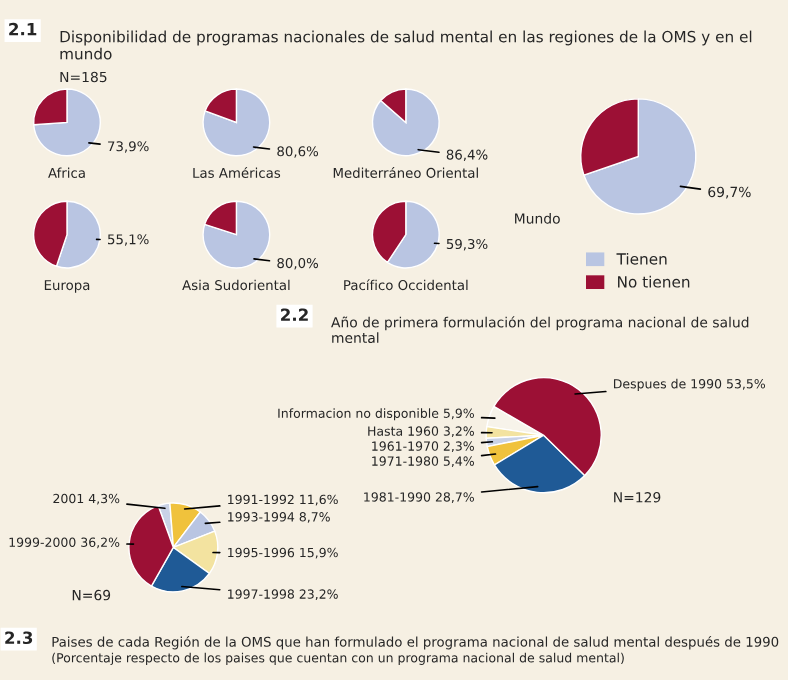 The image size is (788, 680). What do you see at coordinates (19, 638) in the screenshot?
I see `text: 2.3` at bounding box center [19, 638].